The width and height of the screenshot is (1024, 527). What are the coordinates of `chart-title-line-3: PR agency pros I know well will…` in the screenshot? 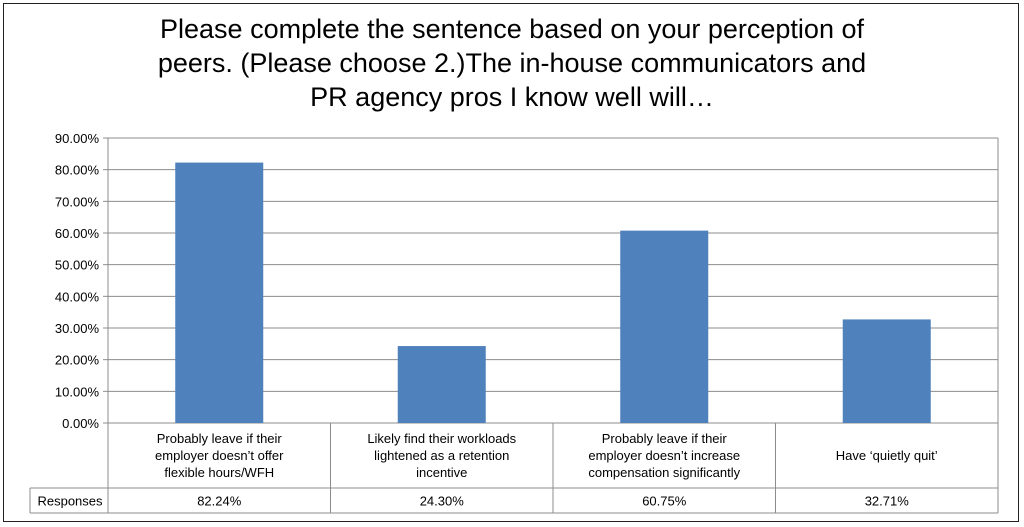 It's located at (512, 97).